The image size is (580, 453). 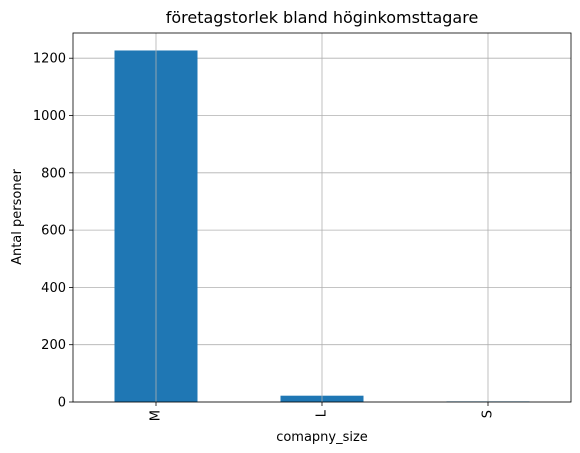 What do you see at coordinates (322, 17) in the screenshot?
I see `chart-title: företagstorlek bland höginkomsttagare` at bounding box center [322, 17].